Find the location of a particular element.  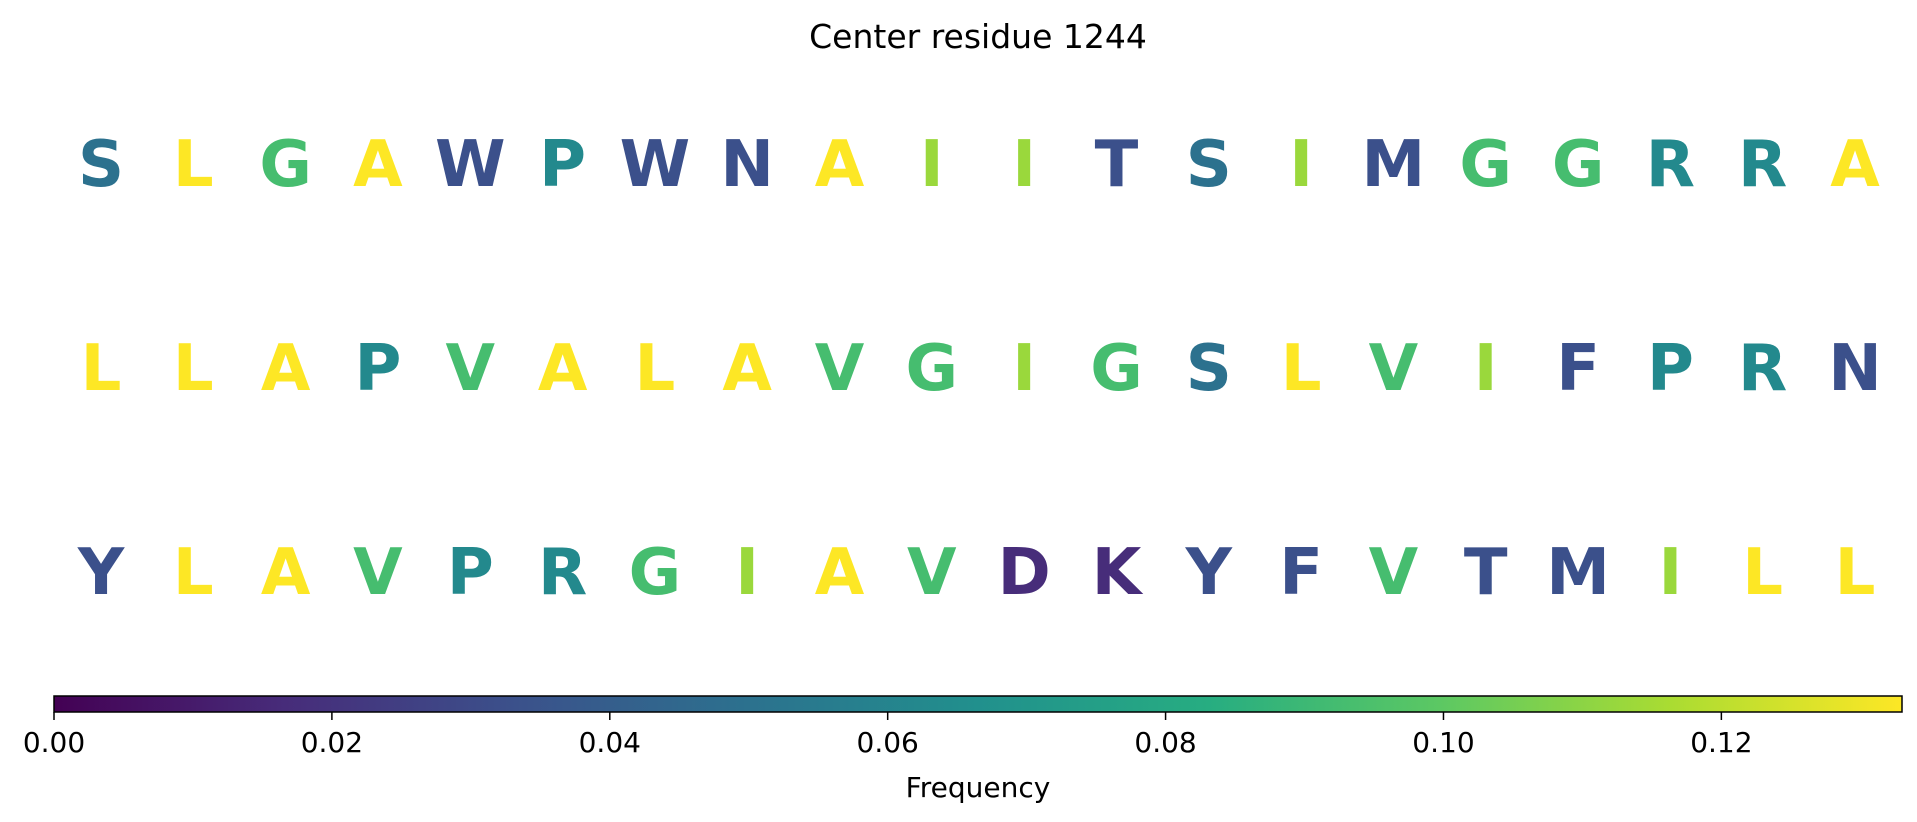

colorbar-tick-label: 0.04 is located at coordinates (610, 742).